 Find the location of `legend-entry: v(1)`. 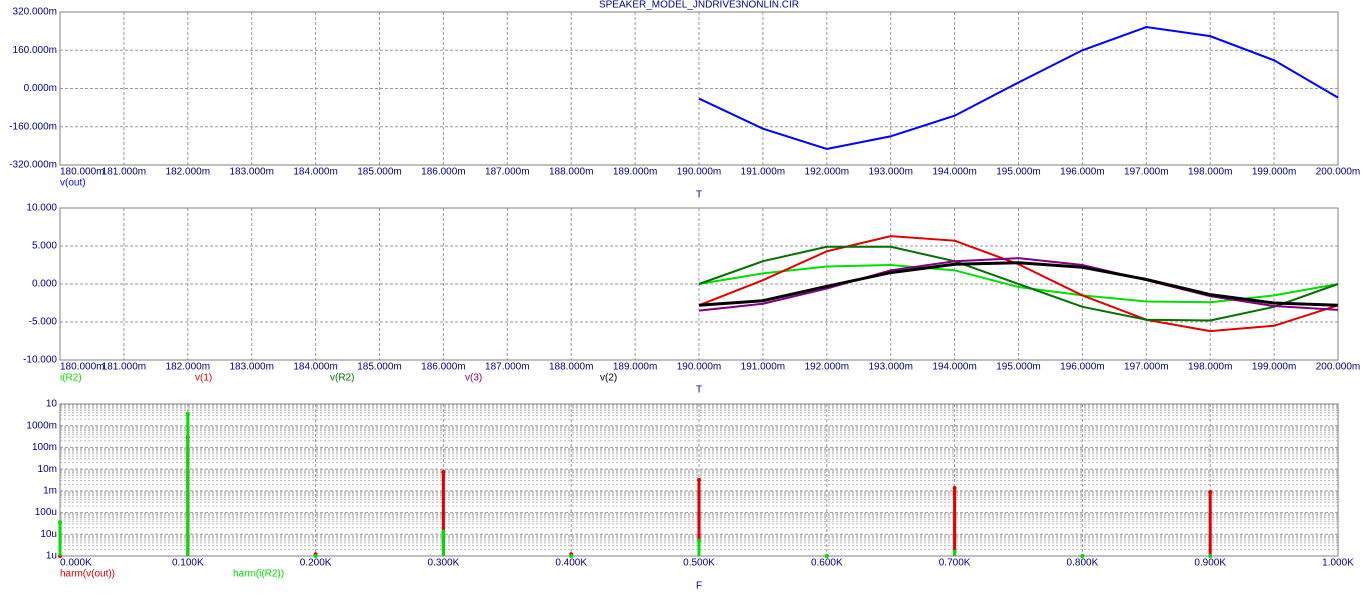

legend-entry: v(1) is located at coordinates (203, 378).